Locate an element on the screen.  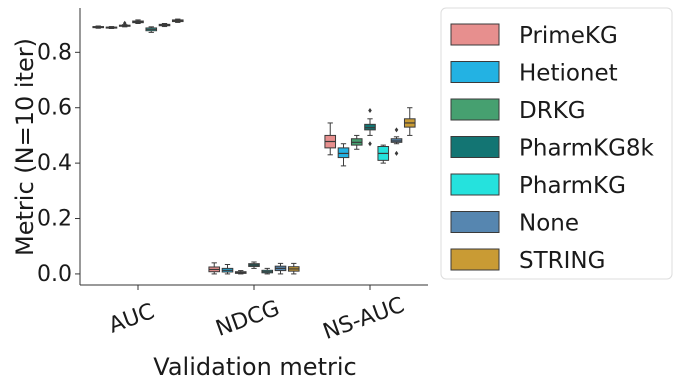
box-None-NDCG is located at coordinates (280, 268).